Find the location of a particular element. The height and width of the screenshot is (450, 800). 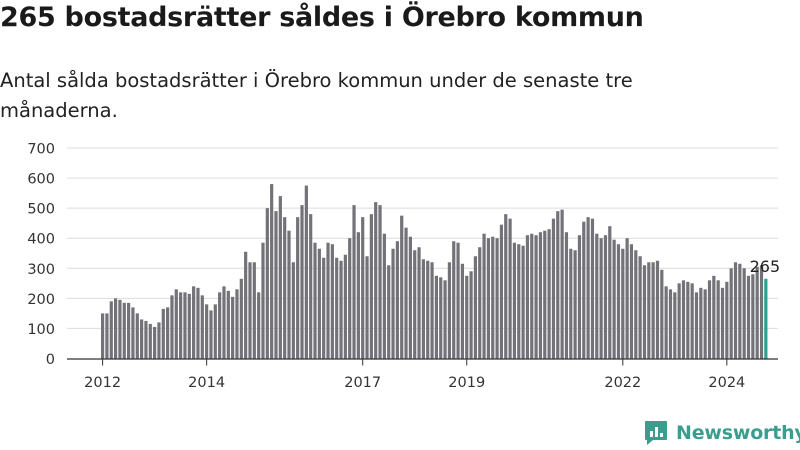

brand-logo: Newsworthy is located at coordinates (722, 433).